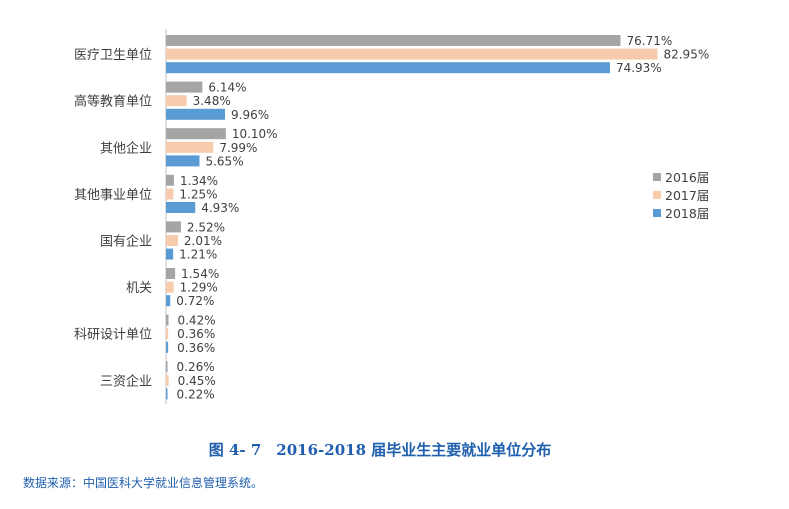 This screenshot has width=789, height=509. Describe the element at coordinates (255, 134) in the screenshot. I see `data-label: 10.10%` at that location.